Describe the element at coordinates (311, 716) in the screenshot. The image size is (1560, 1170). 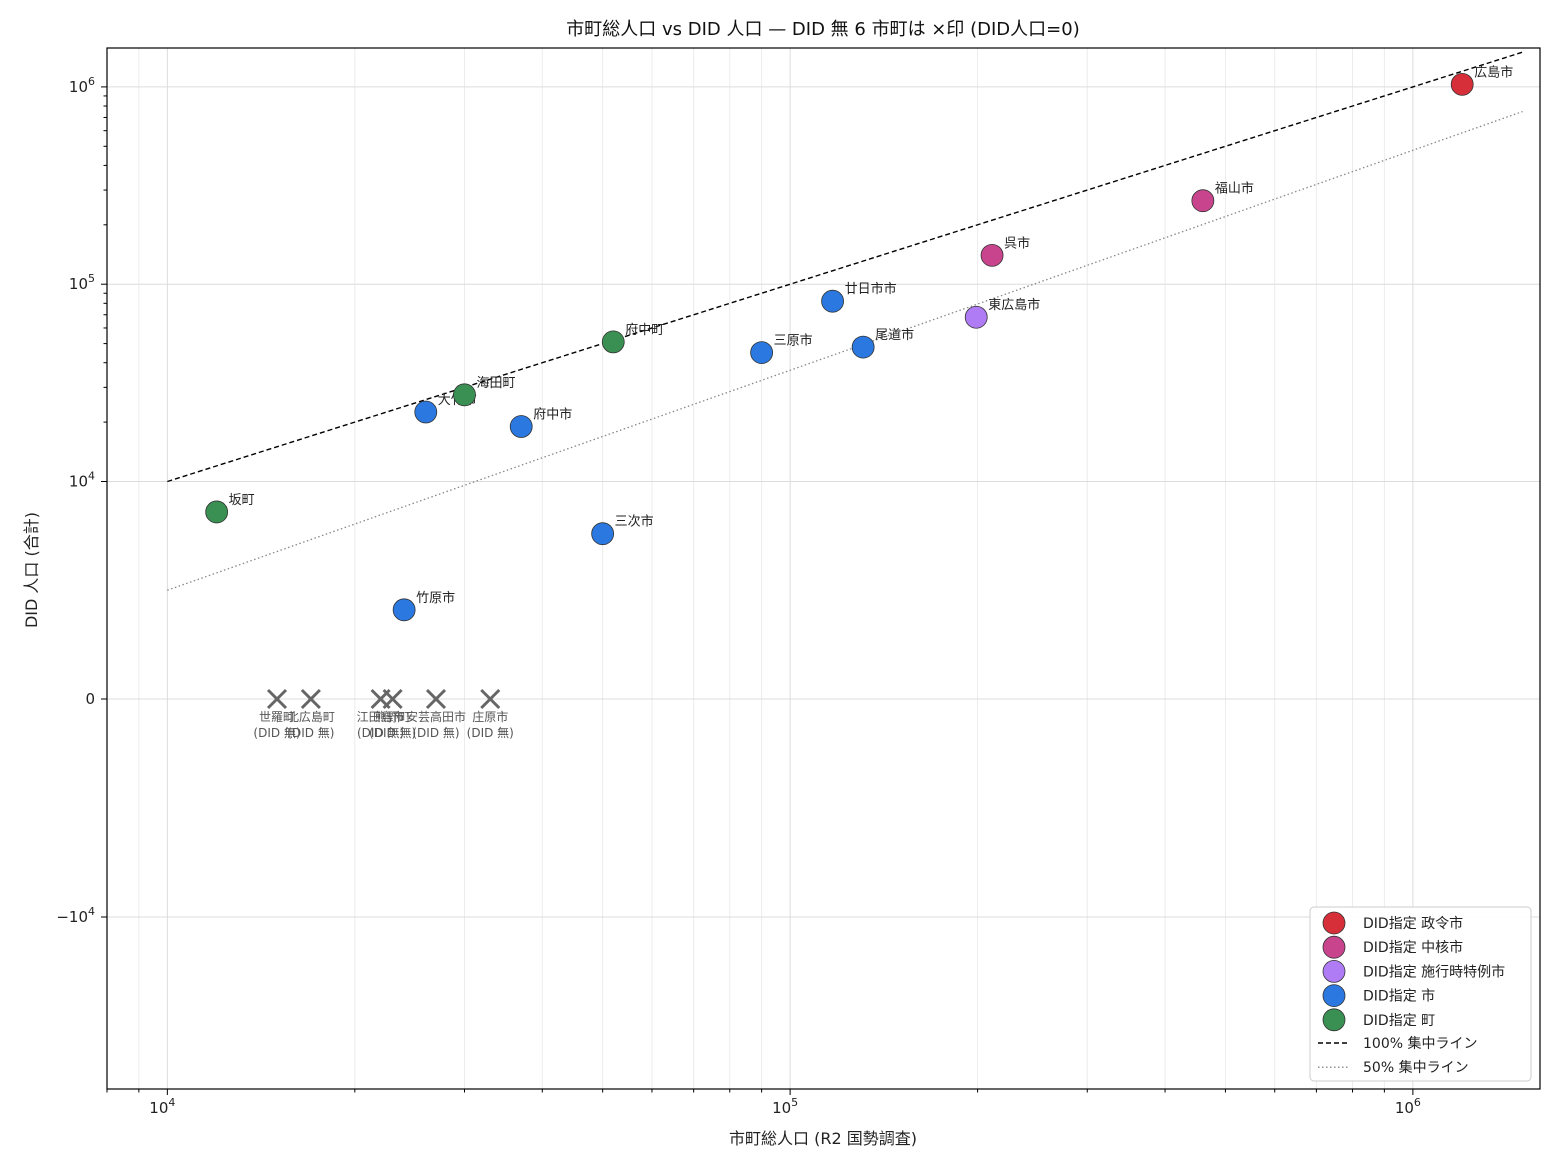
I see `no-did-label: 北広島町` at that location.